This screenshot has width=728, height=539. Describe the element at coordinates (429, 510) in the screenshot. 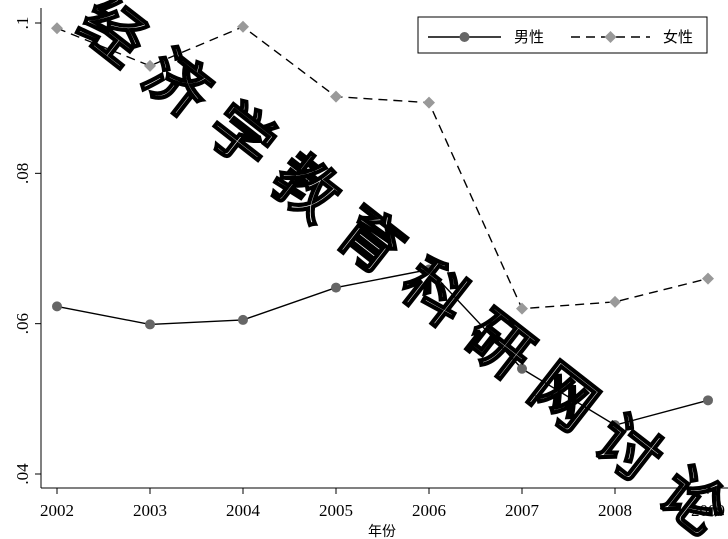

I see `x-tick-label: 2006` at that location.